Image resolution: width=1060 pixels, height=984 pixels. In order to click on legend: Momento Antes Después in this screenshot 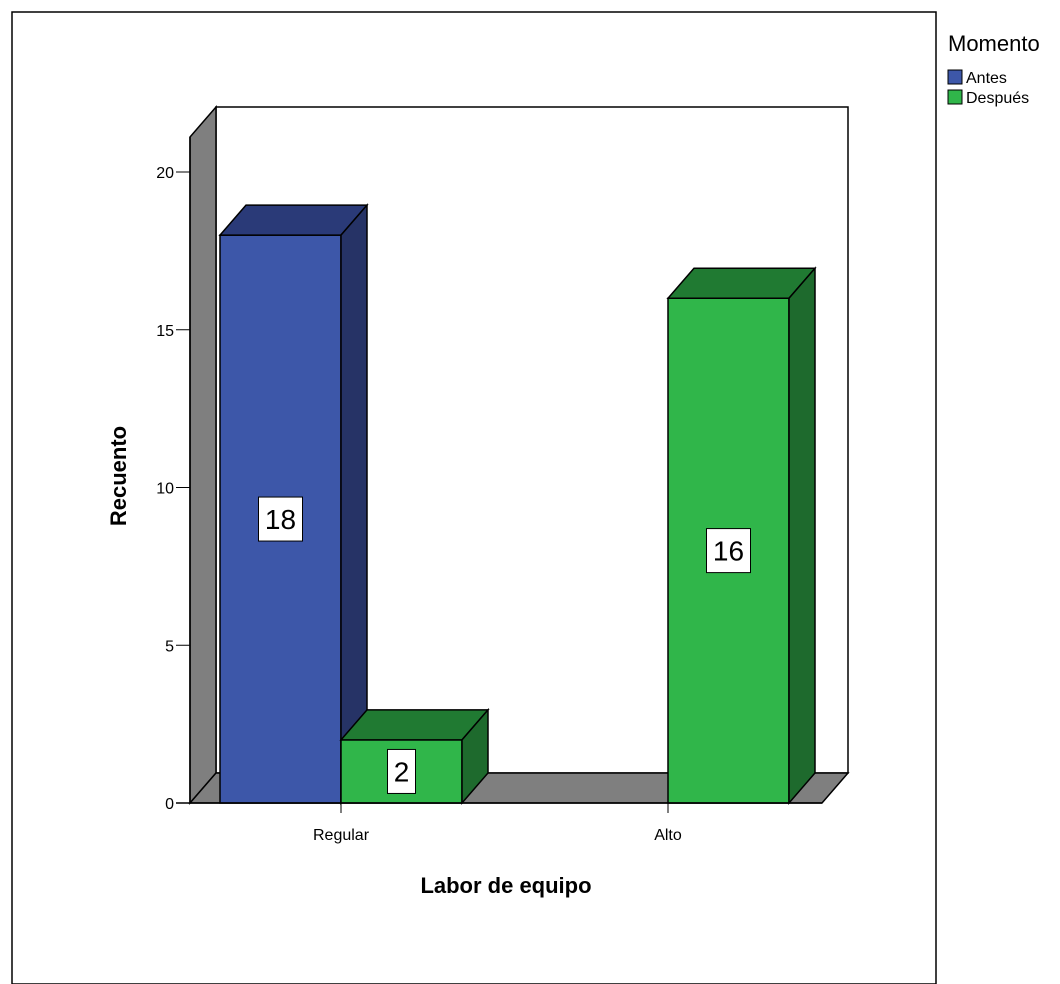, I will do `click(993, 69)`.